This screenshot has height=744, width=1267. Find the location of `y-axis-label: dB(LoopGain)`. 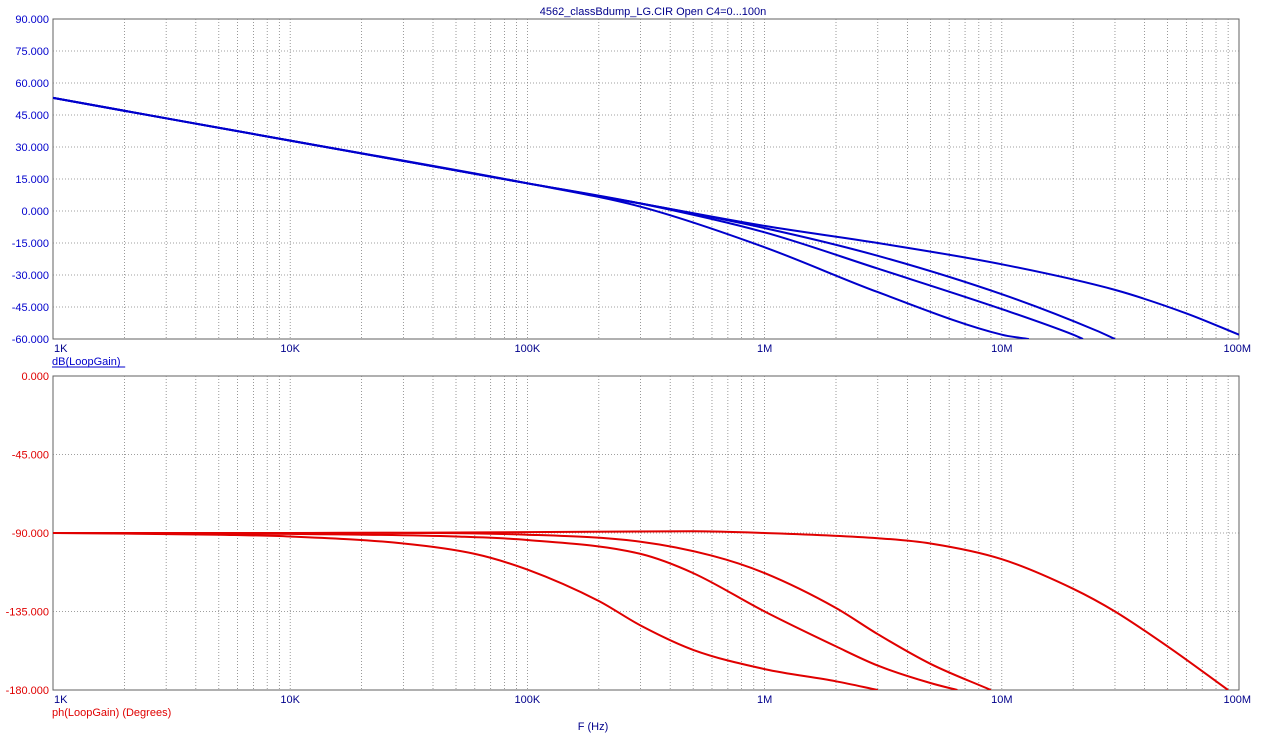

y-axis-label: dB(LoopGain) is located at coordinates (86, 362).